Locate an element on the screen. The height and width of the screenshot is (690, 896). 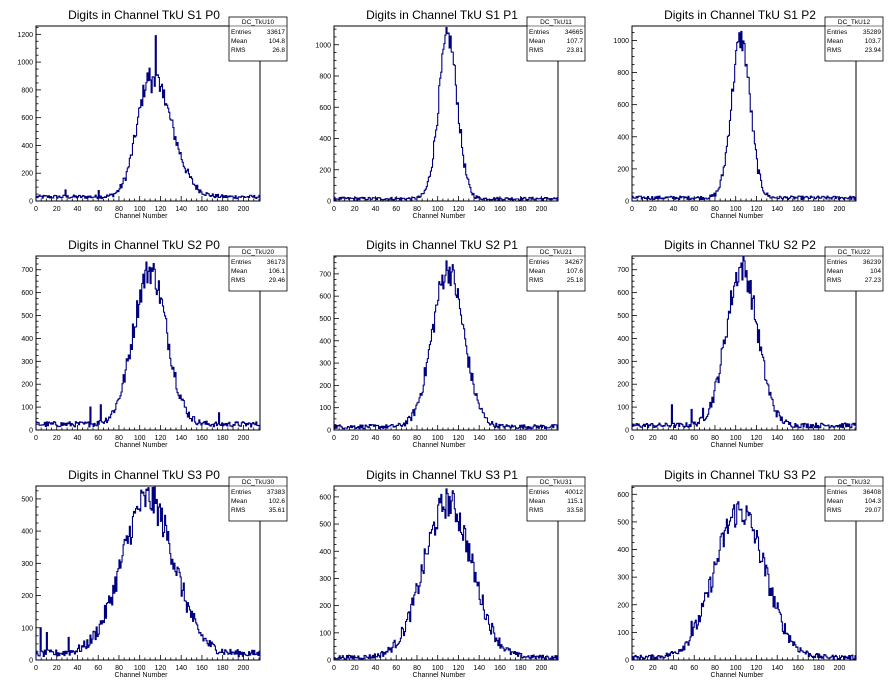
stats-box: DC_TkU20 Entries 36173 Mean 106.1 RMS 29.46 is located at coordinates (258, 269).